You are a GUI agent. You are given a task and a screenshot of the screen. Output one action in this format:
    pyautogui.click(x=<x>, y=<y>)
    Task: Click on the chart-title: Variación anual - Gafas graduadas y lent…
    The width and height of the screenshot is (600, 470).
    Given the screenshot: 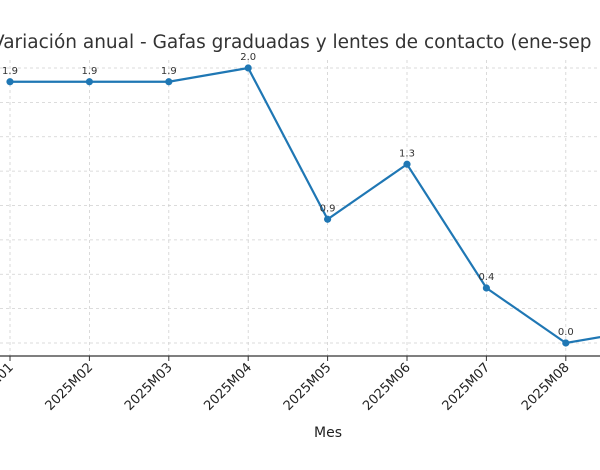 What is the action you would take?
    pyautogui.click(x=296, y=42)
    